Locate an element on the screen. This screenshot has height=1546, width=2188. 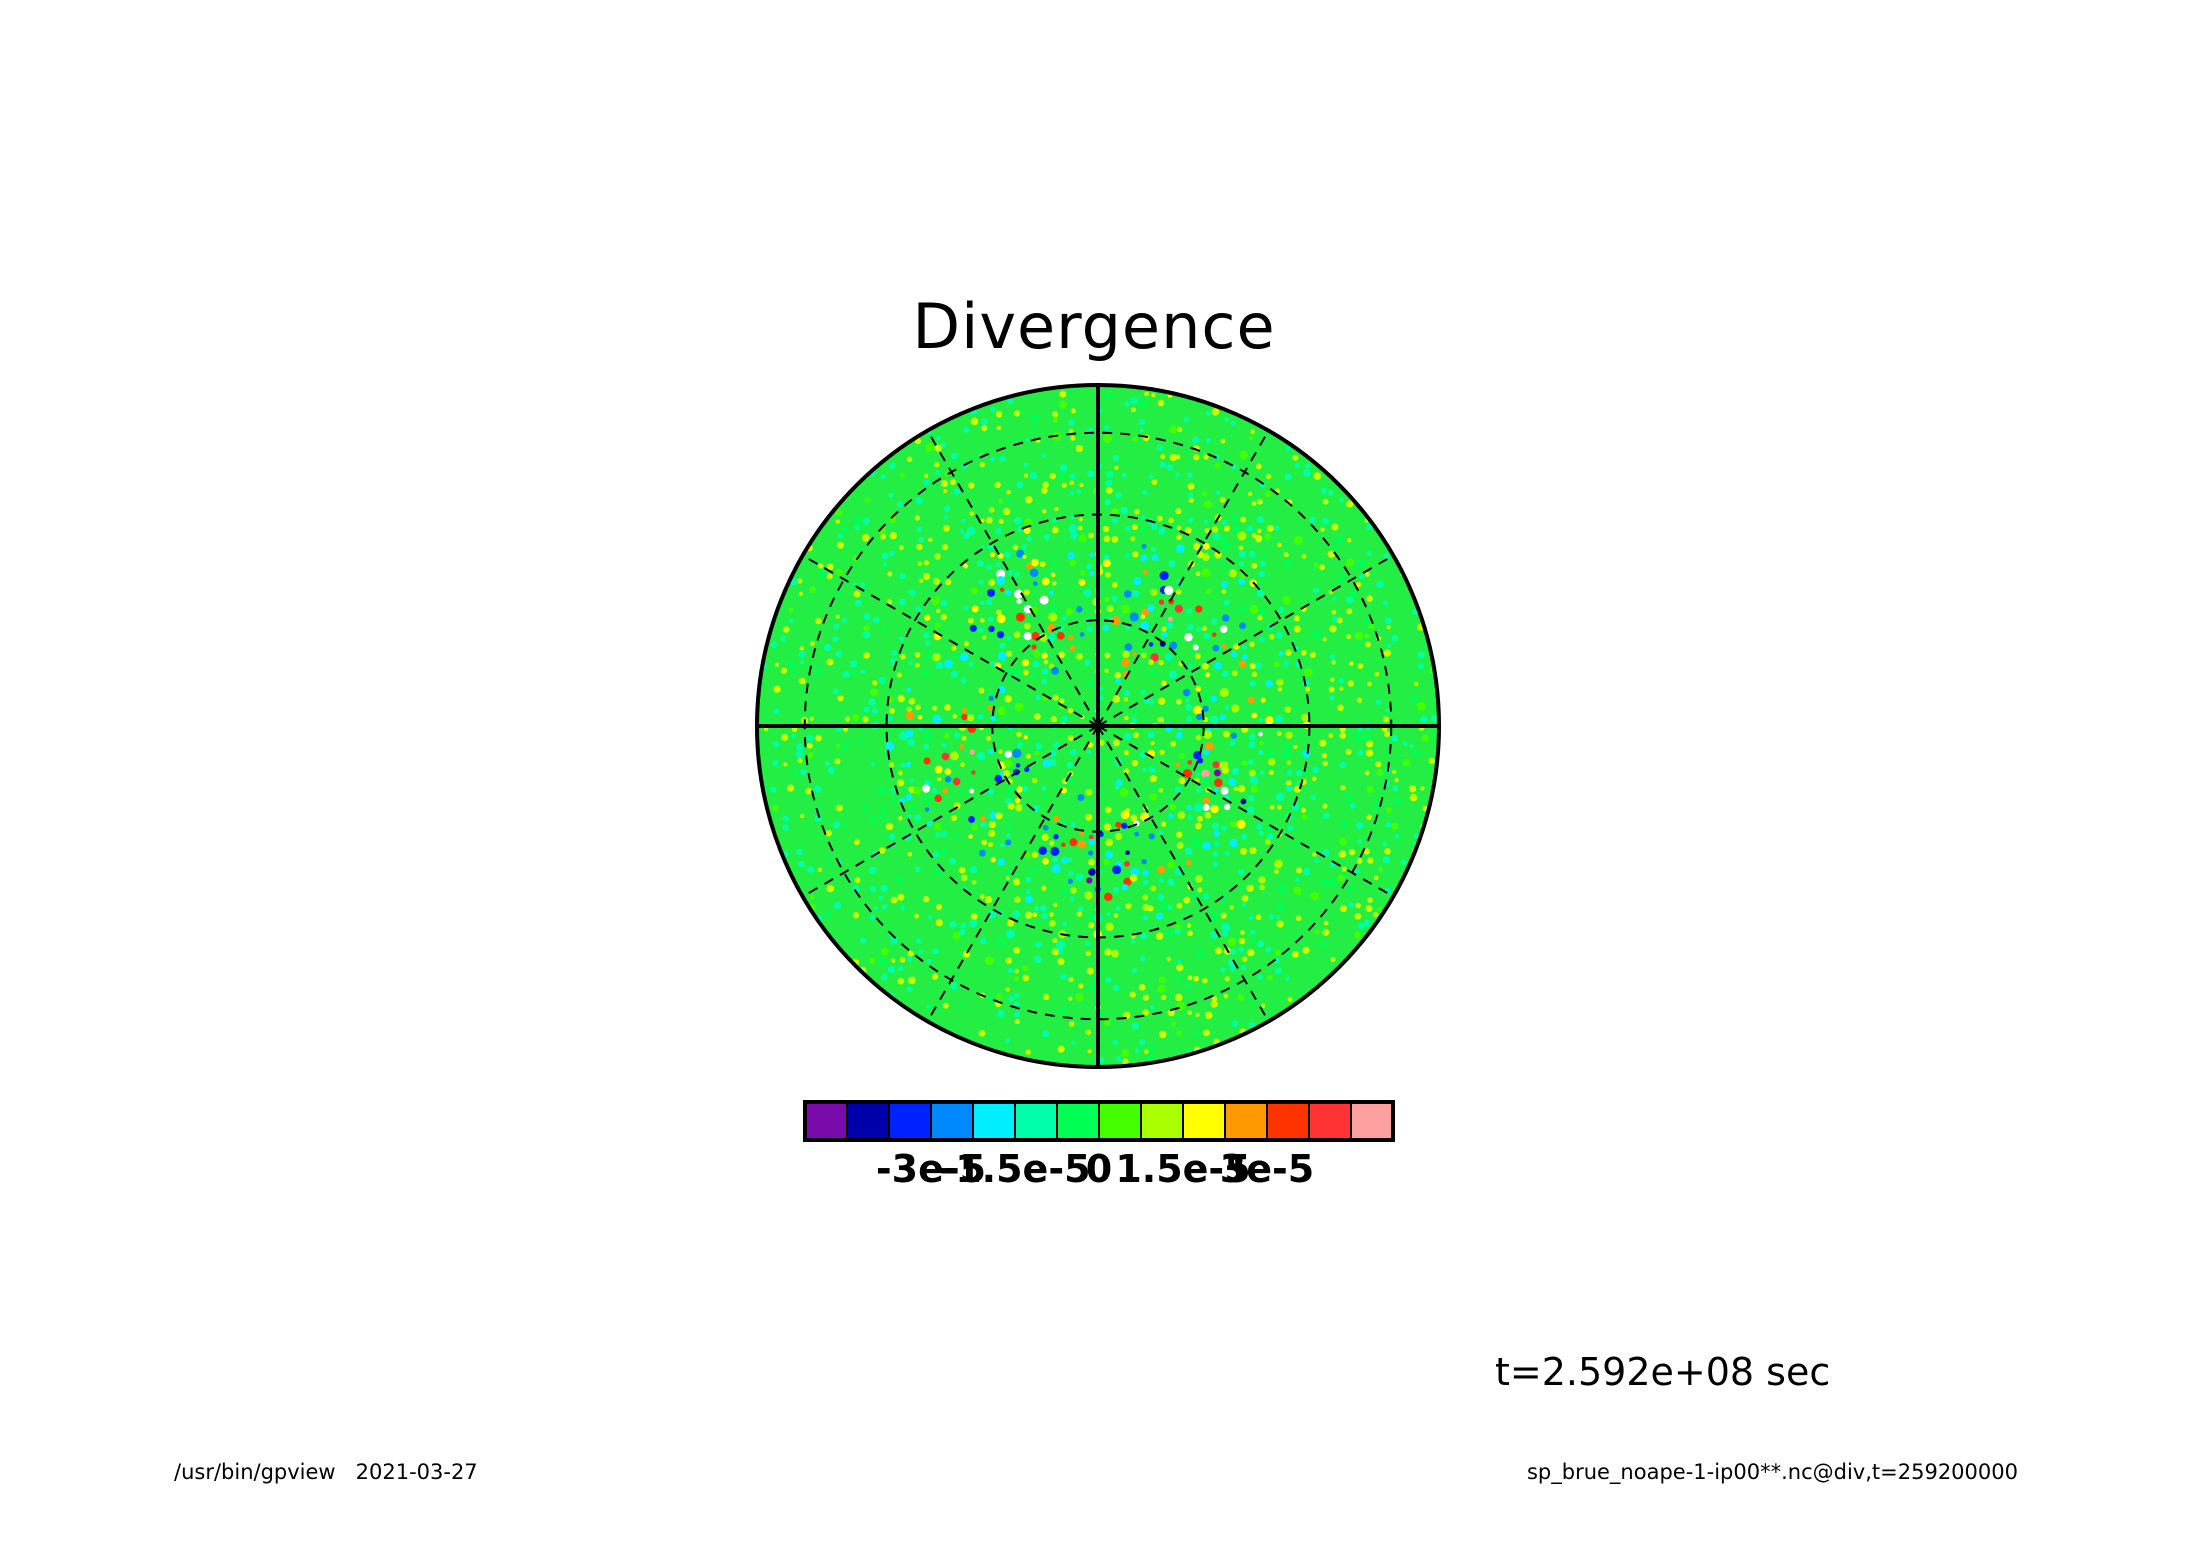
disk-border is located at coordinates (1098, 726).